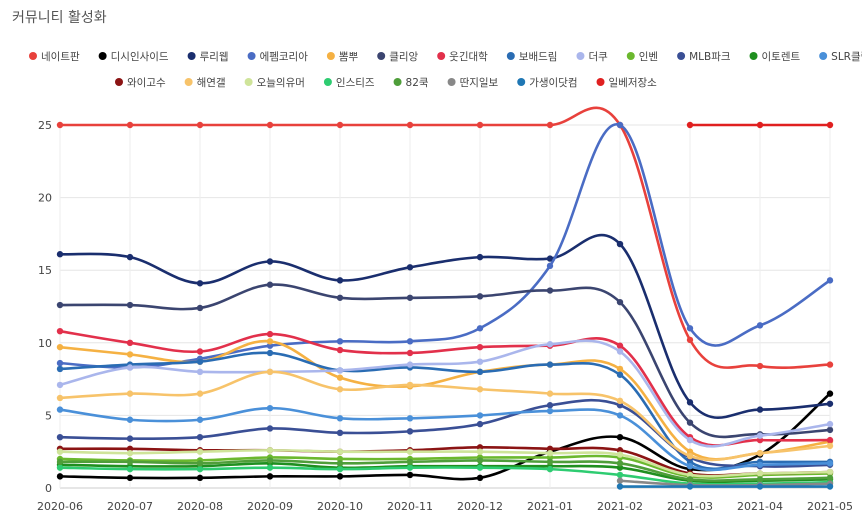  What do you see at coordinates (547, 83) in the screenshot?
I see `legend-item: 가생이닷컴` at bounding box center [547, 83].